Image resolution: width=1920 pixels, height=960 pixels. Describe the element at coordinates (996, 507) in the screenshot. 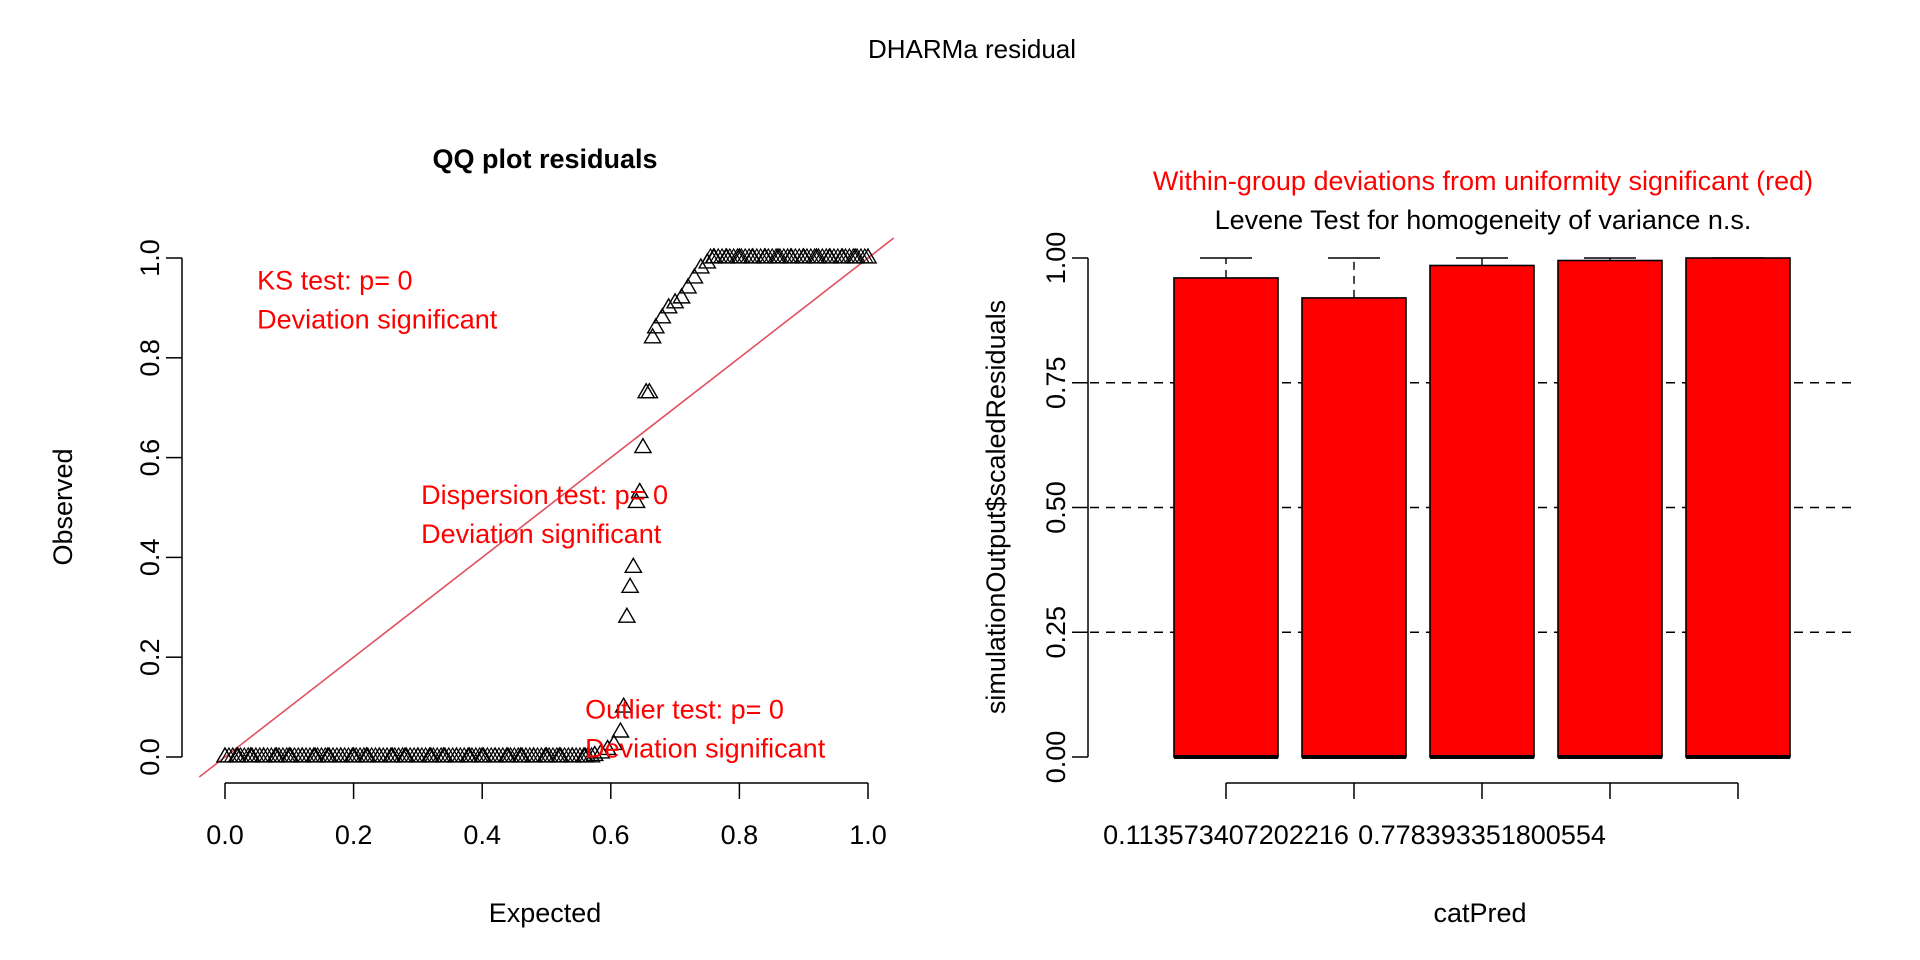

I see `boxplot-y-axis-label: simulationOutput$scaledResiduals` at that location.